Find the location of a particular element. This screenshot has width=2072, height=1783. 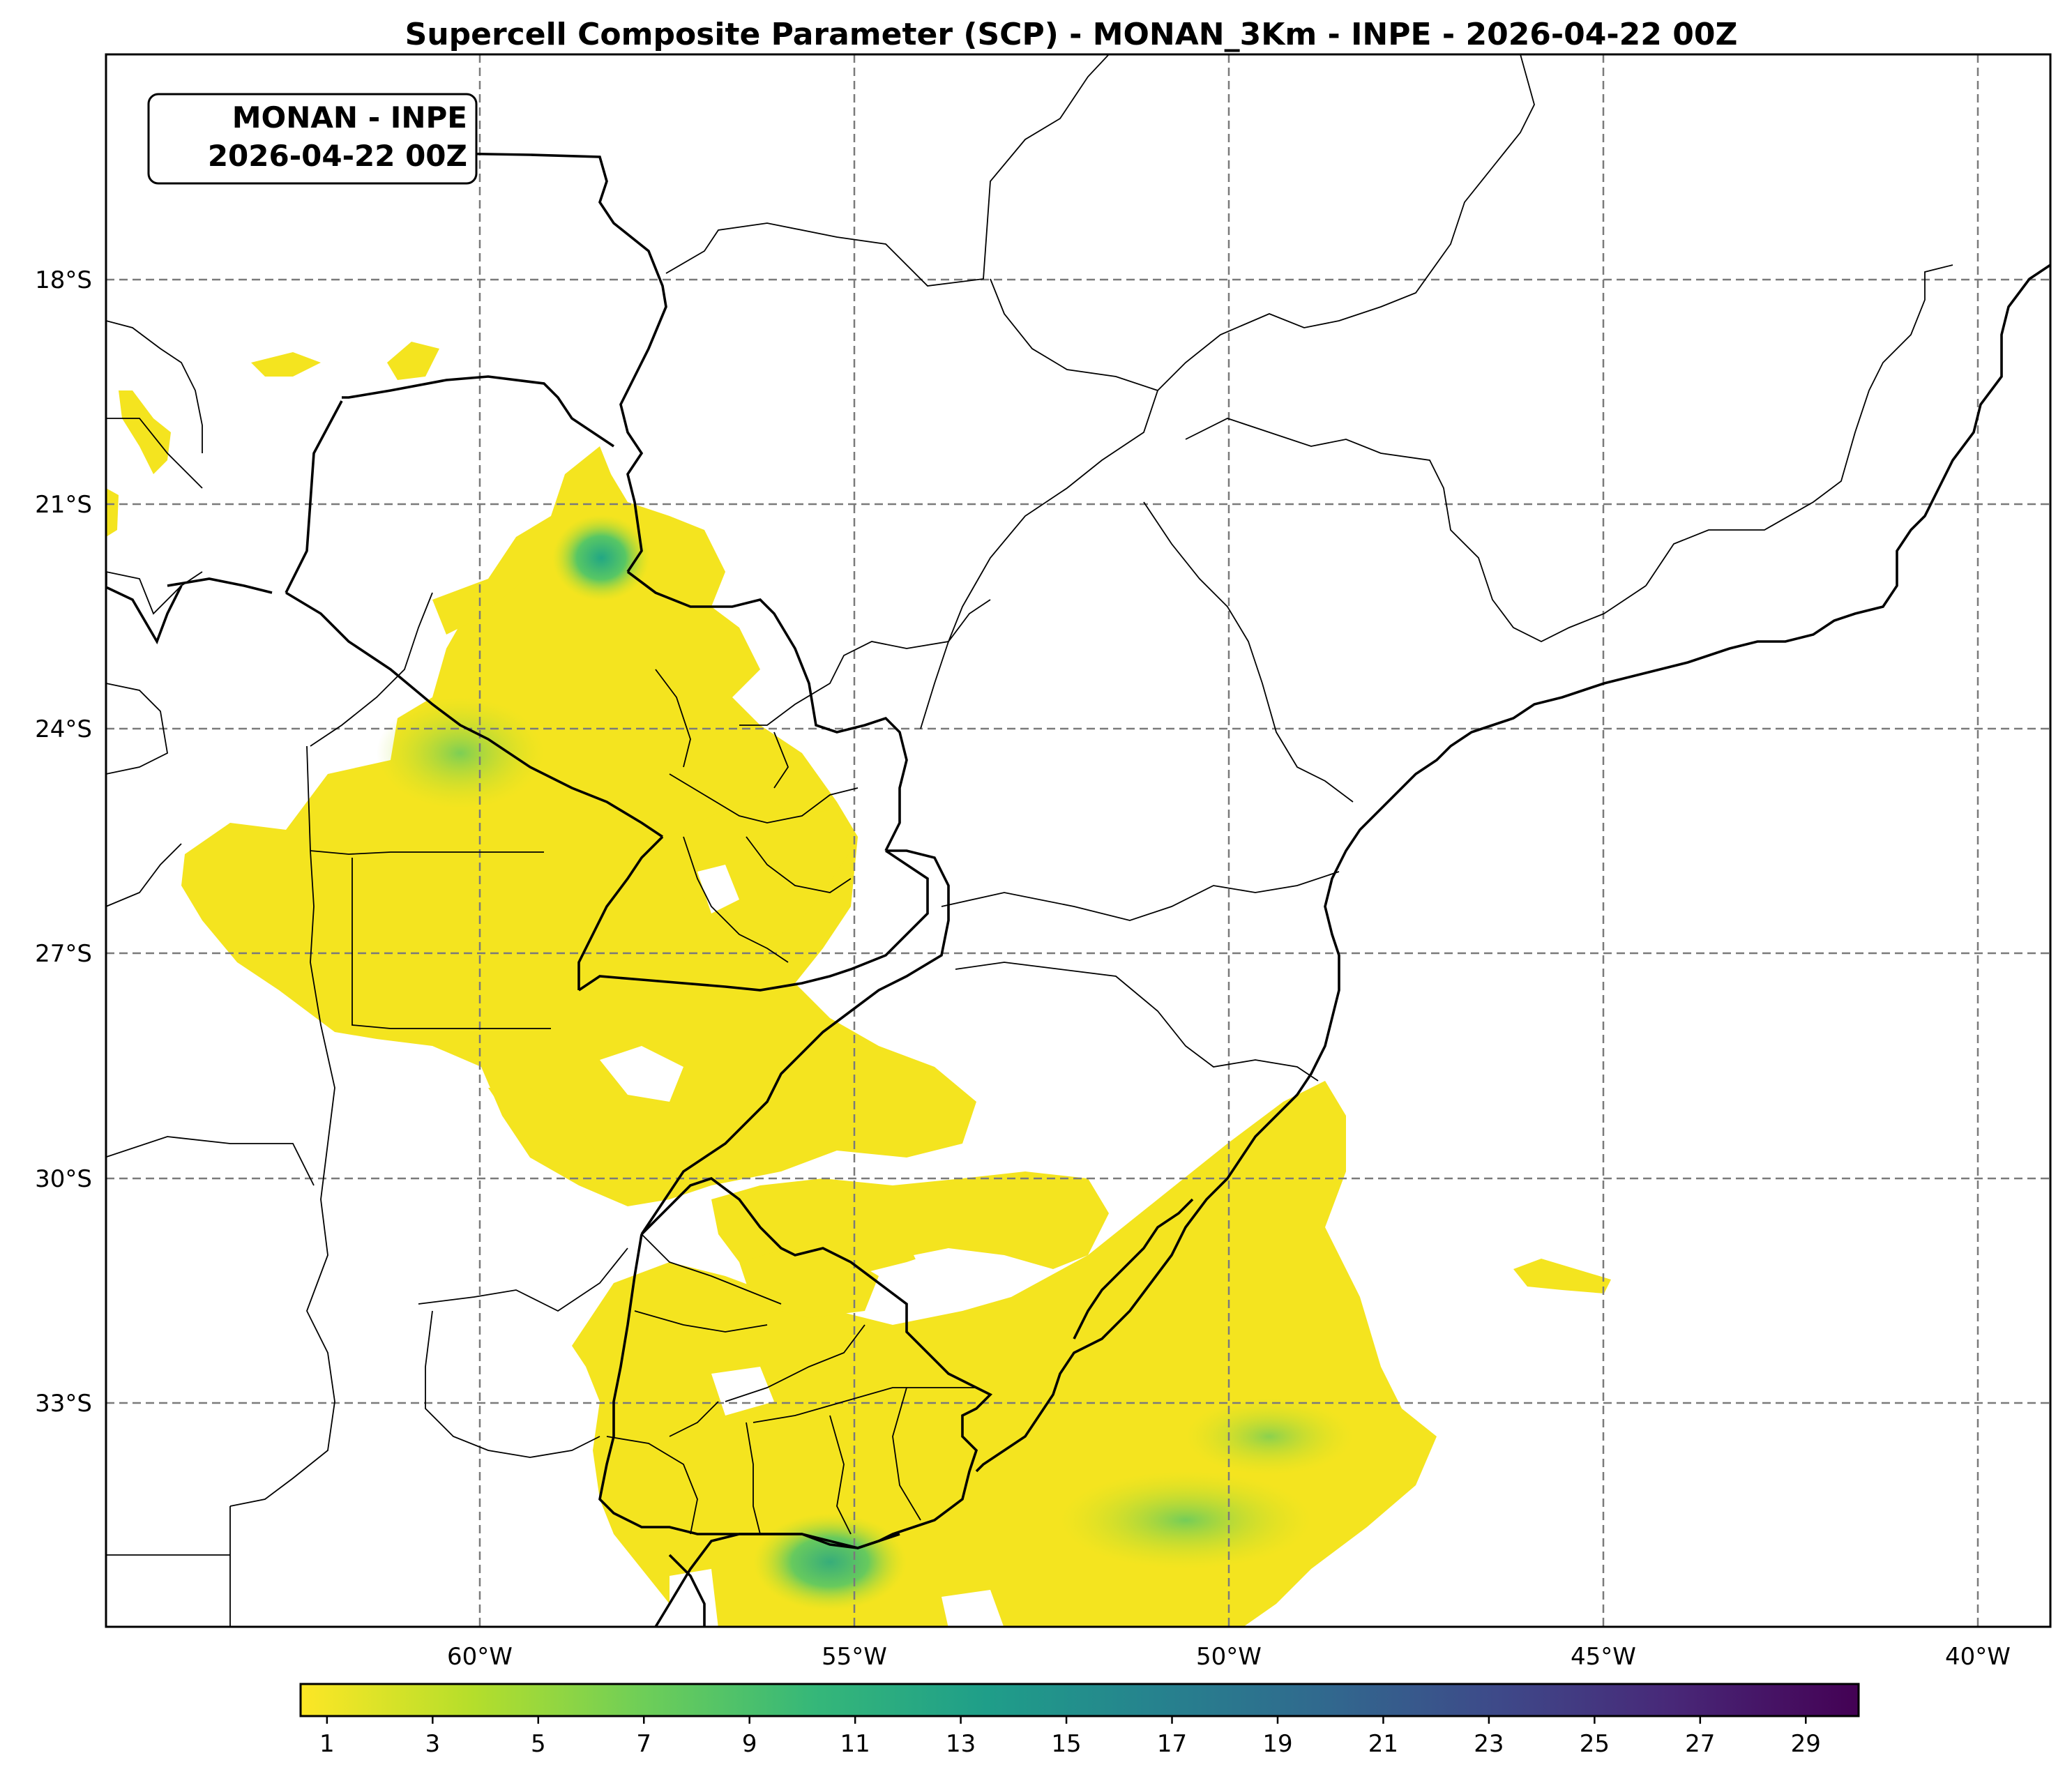

scp-core-chaco is located at coordinates (461, 753).